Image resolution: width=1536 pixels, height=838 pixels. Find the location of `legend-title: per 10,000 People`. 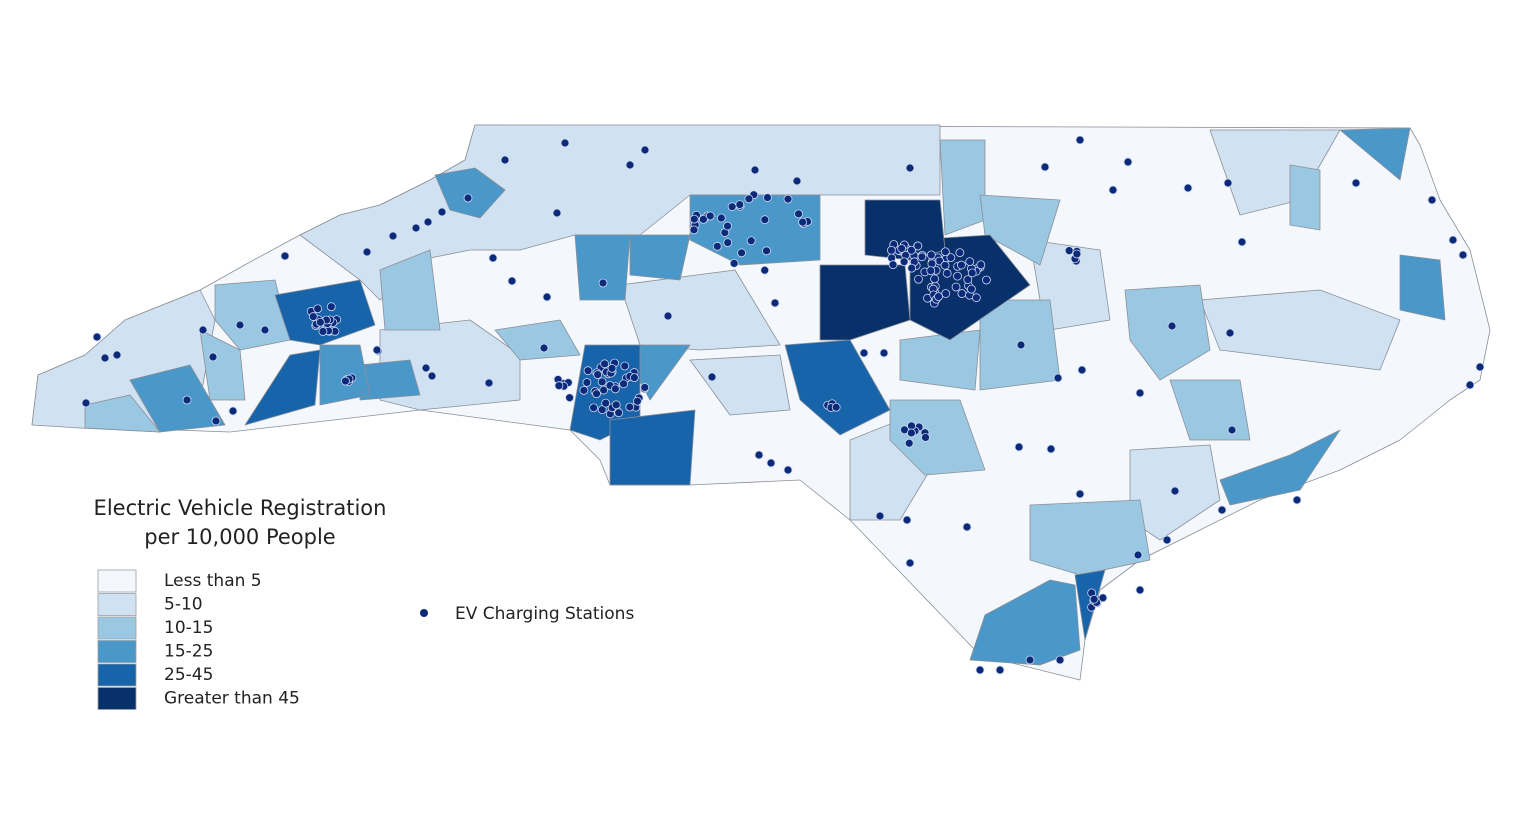

legend-title: per 10,000 People is located at coordinates (239, 537).